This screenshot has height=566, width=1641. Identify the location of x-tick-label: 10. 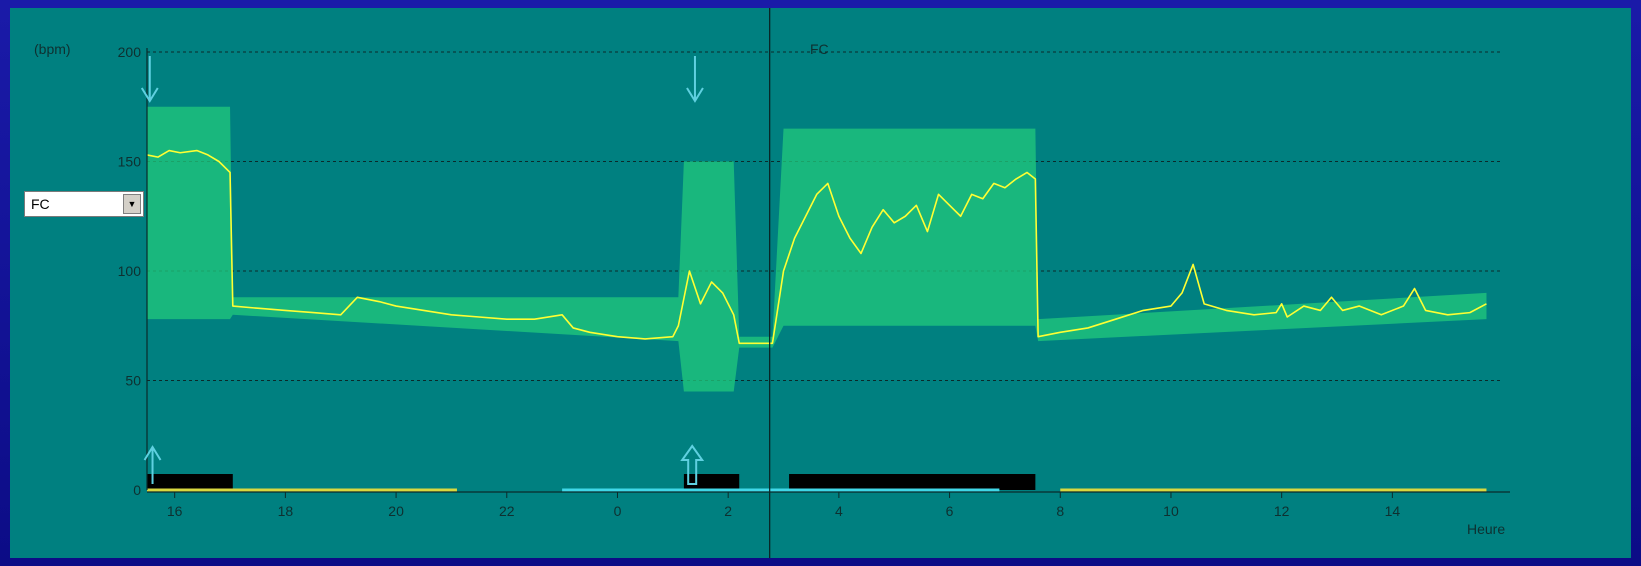
(1171, 511).